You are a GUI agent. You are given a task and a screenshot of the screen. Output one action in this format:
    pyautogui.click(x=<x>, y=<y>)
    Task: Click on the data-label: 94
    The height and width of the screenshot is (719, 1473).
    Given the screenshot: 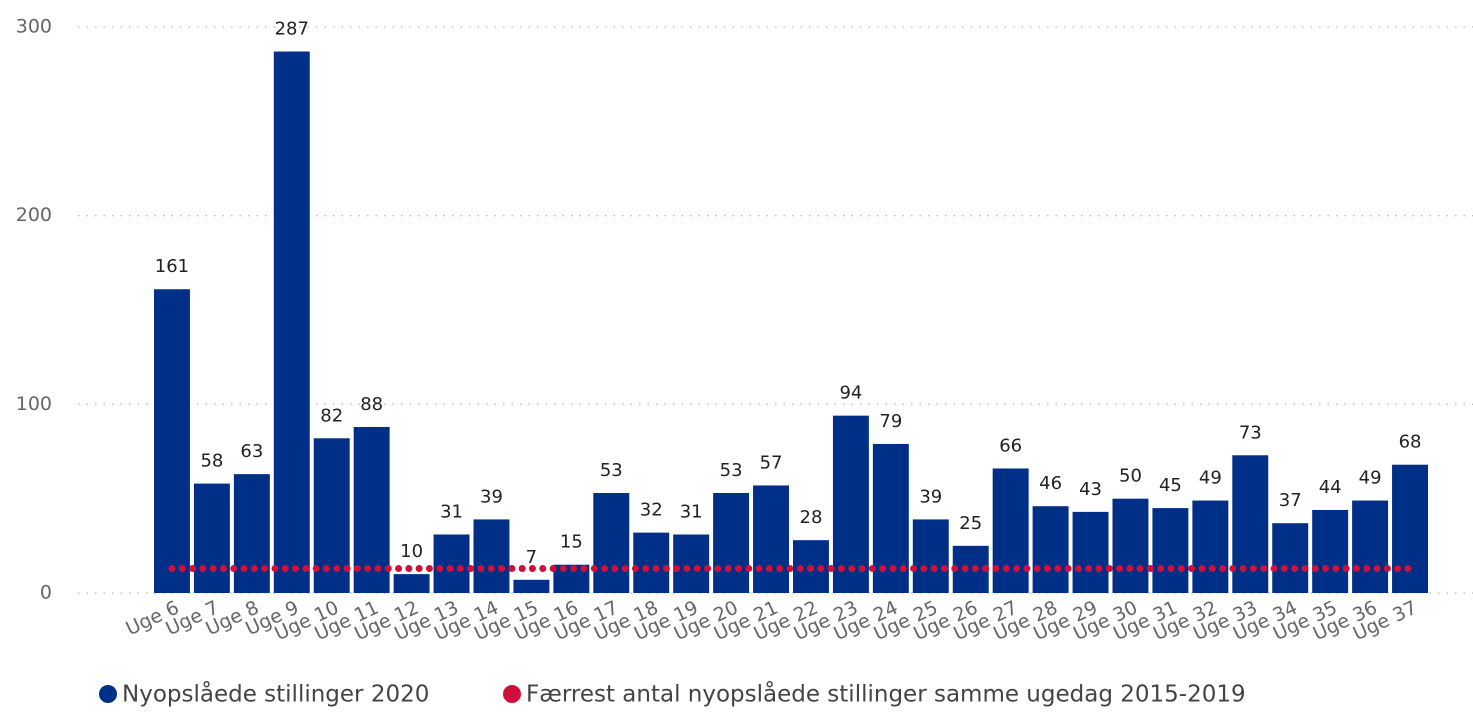 What is the action you would take?
    pyautogui.click(x=850, y=393)
    